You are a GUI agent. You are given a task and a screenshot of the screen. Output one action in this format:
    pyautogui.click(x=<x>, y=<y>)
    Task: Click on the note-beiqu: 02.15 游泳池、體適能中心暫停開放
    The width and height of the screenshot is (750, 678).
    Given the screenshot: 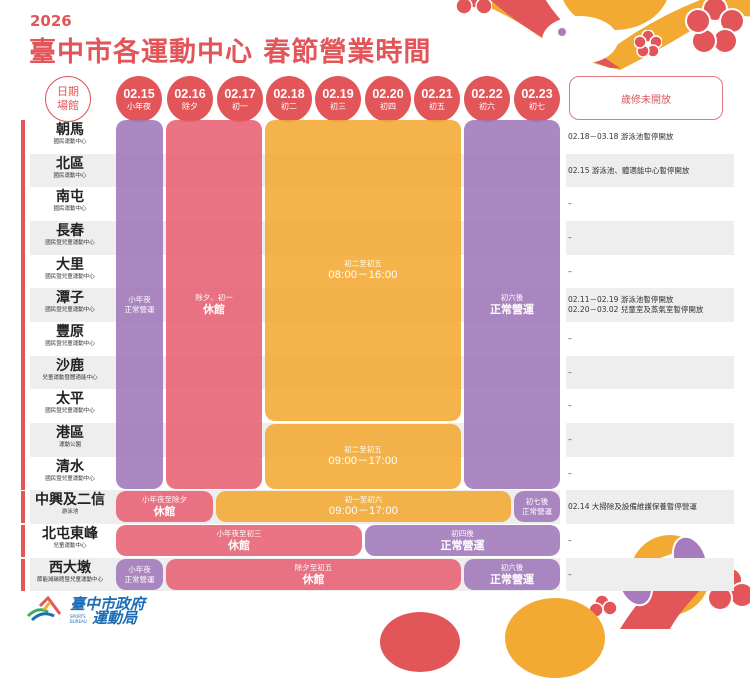 What is the action you would take?
    pyautogui.click(x=629, y=170)
    